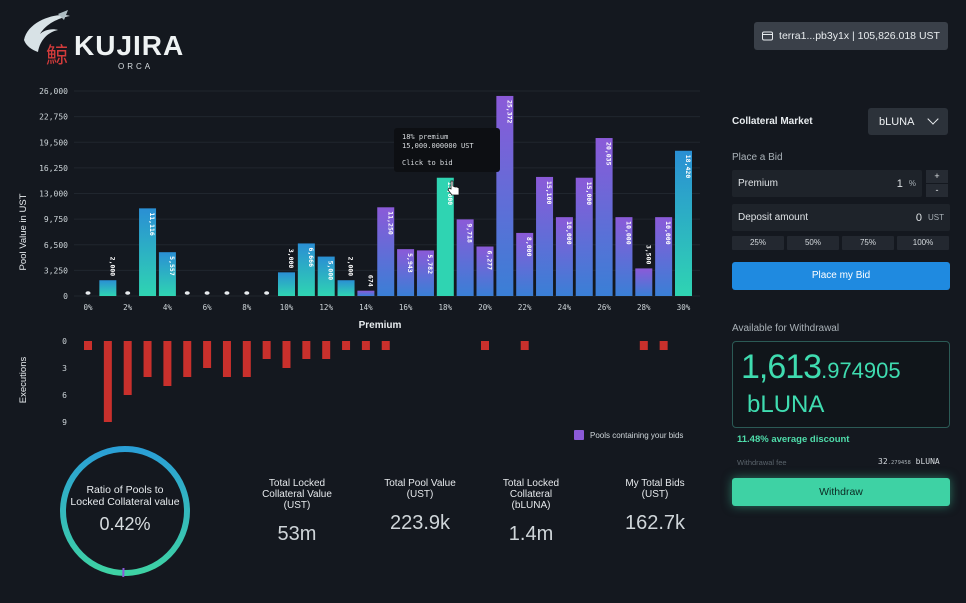 This screenshot has height=603, width=966. What do you see at coordinates (509, 112) in the screenshot?
I see `bar-value-label: 25,372` at bounding box center [509, 112].